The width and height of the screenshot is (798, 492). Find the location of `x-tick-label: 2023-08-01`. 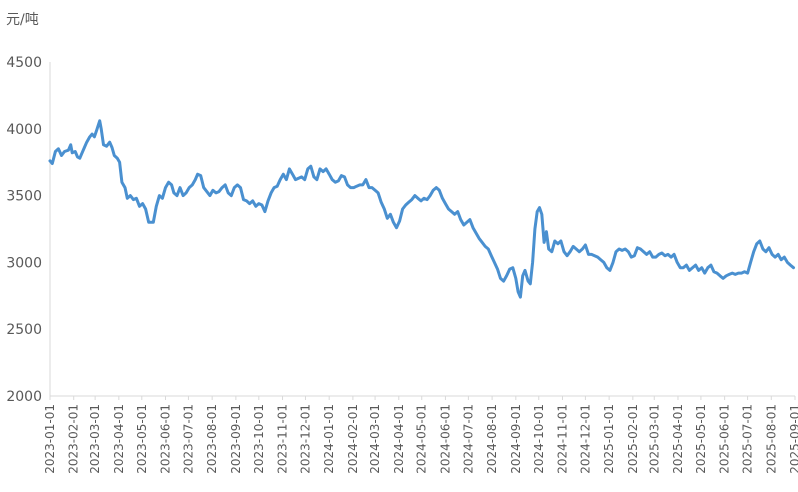

x-tick-label: 2023-08-01 is located at coordinates (212, 439).